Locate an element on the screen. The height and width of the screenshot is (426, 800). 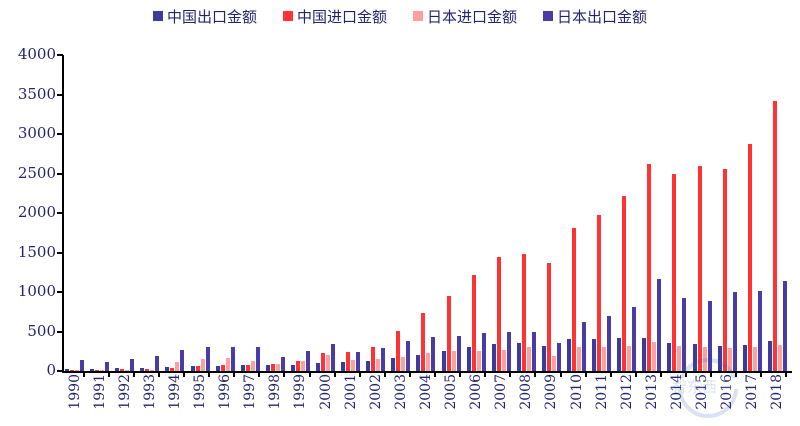
legend-item-0: 中国出口金额 is located at coordinates (204, 16).